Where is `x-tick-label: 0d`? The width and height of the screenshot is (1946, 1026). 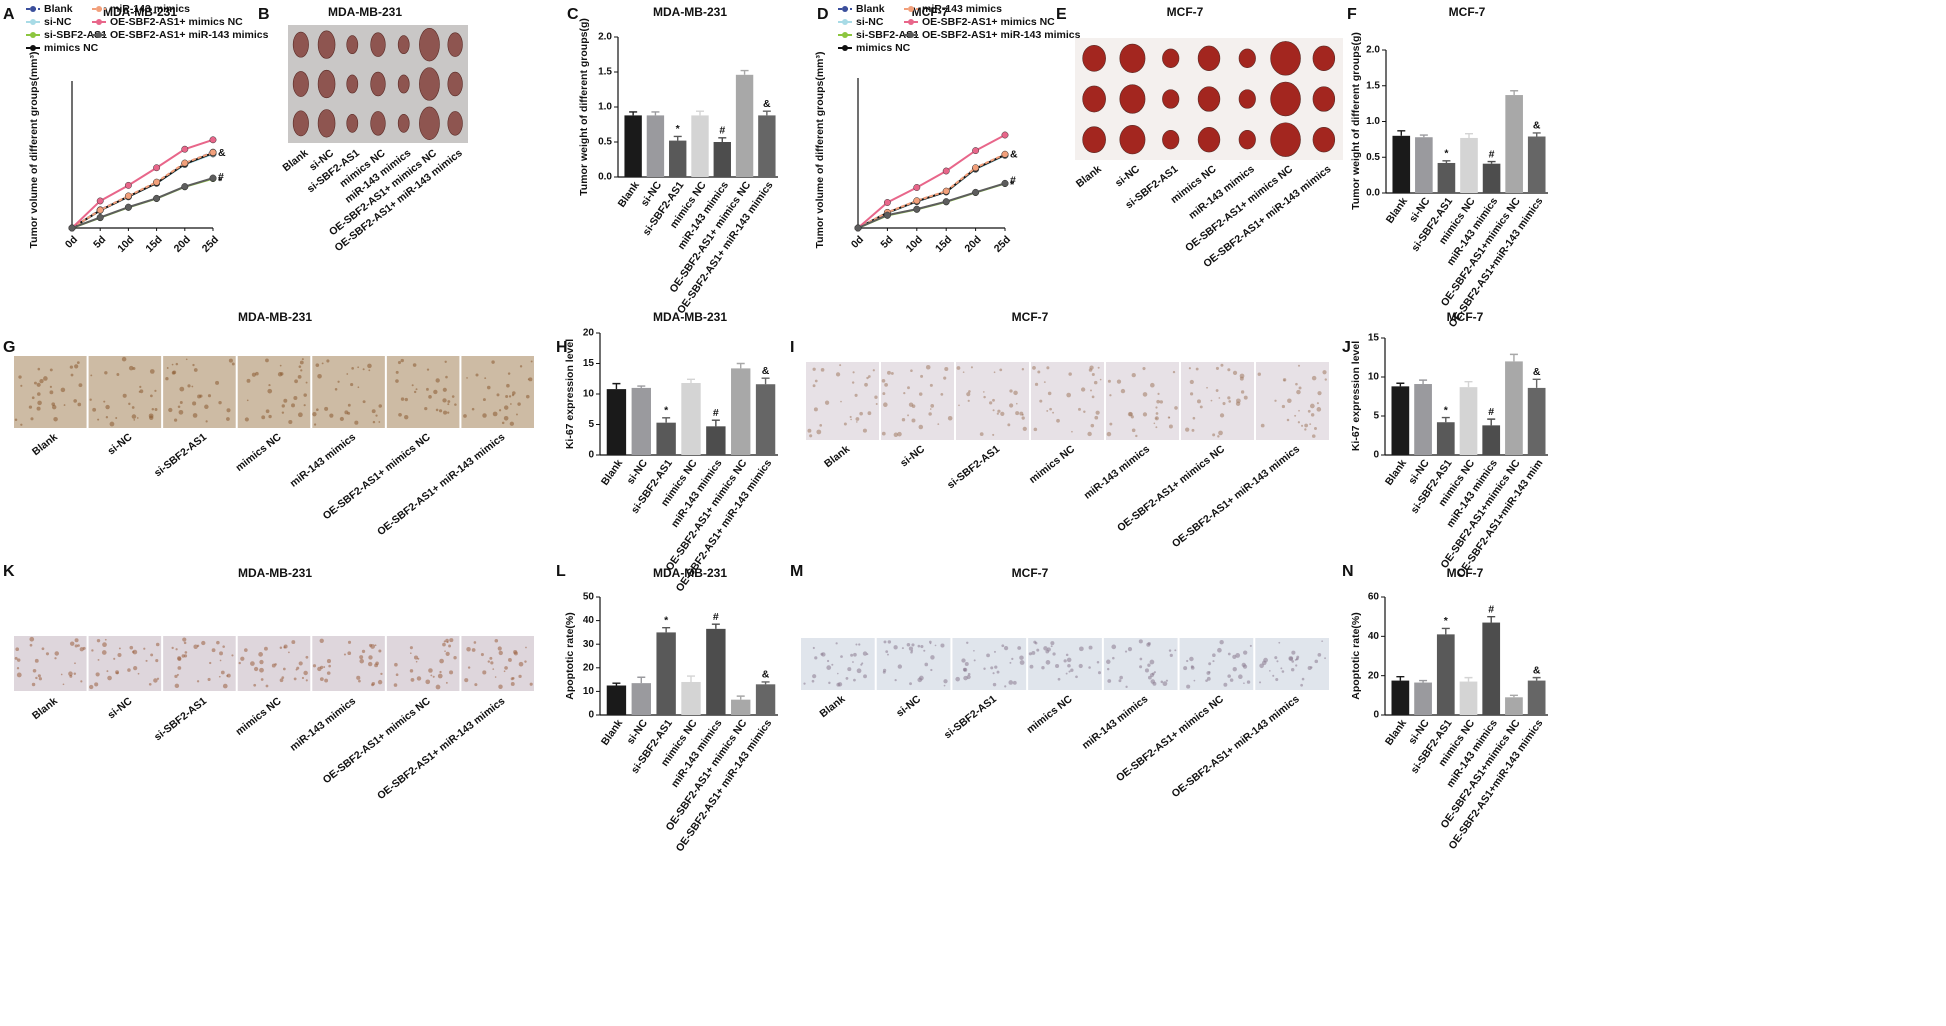
x-tick-label: 0d is located at coordinates (857, 242).